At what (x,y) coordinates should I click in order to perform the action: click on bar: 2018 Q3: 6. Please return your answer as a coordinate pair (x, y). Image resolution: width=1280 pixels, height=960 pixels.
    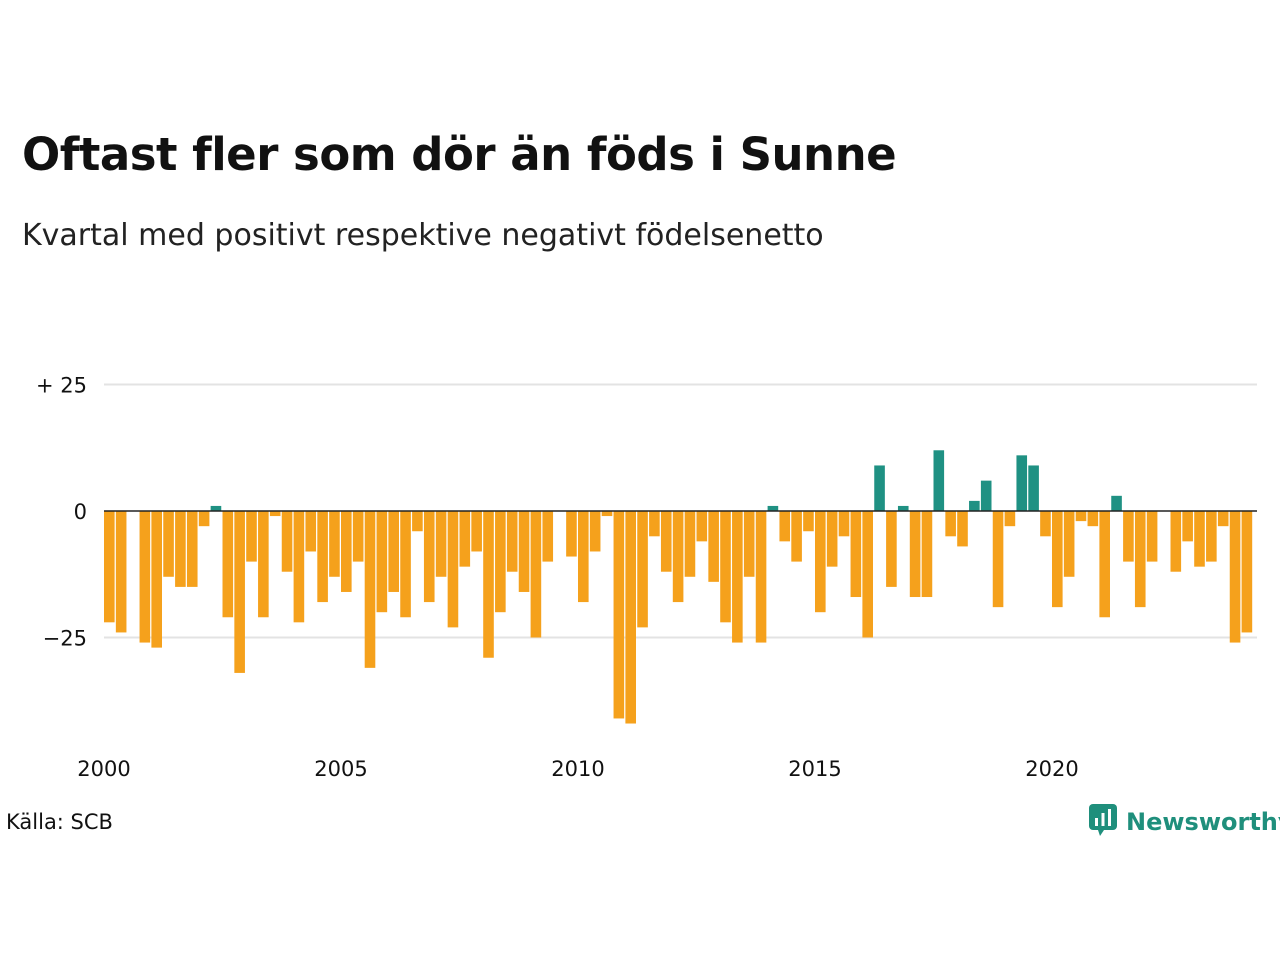
    Looking at the image, I should click on (986, 495).